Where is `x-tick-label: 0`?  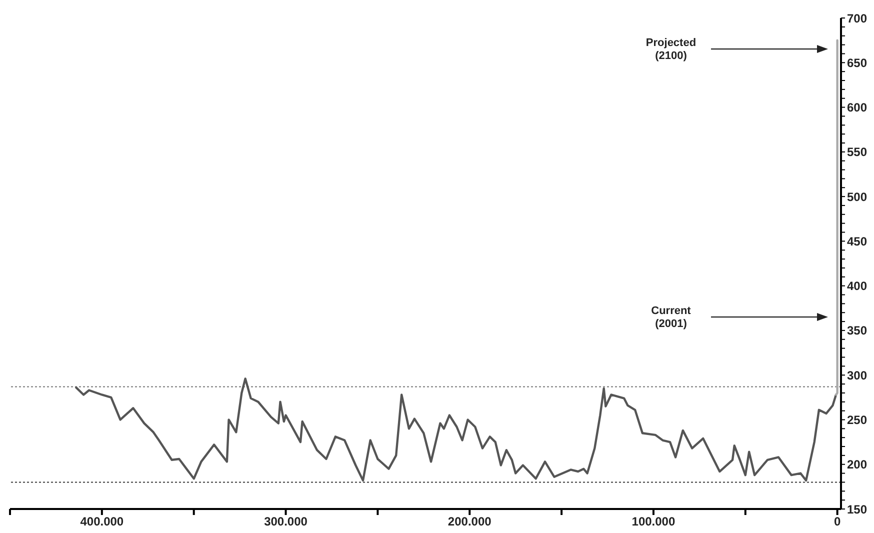 x-tick-label: 0 is located at coordinates (837, 521).